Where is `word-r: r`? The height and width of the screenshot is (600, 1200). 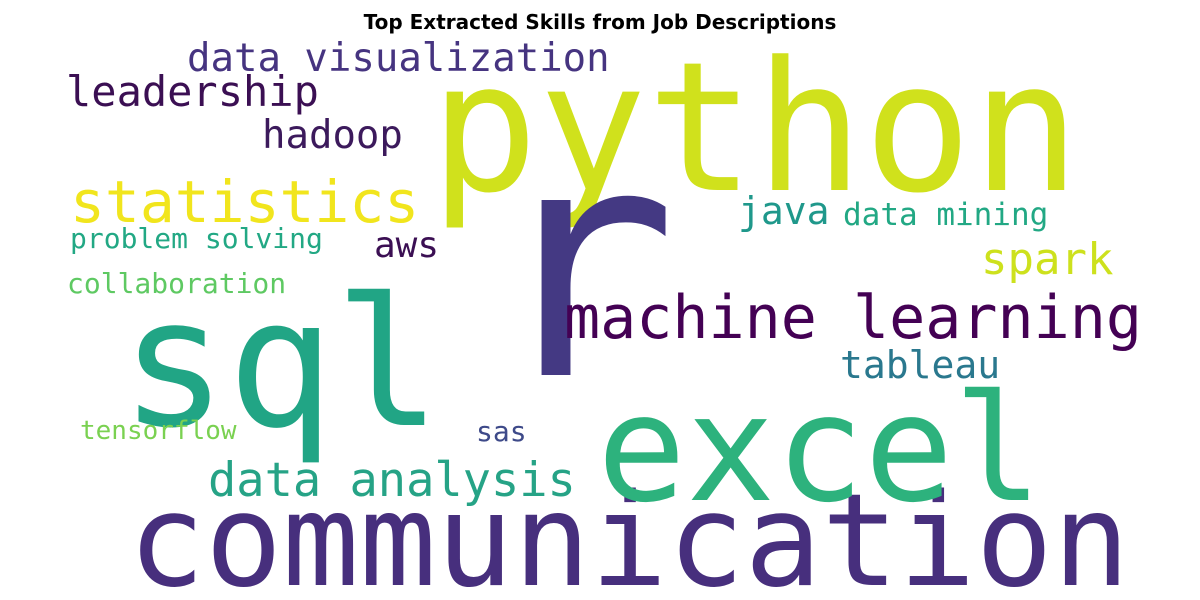
word-r: r is located at coordinates (581, 265).